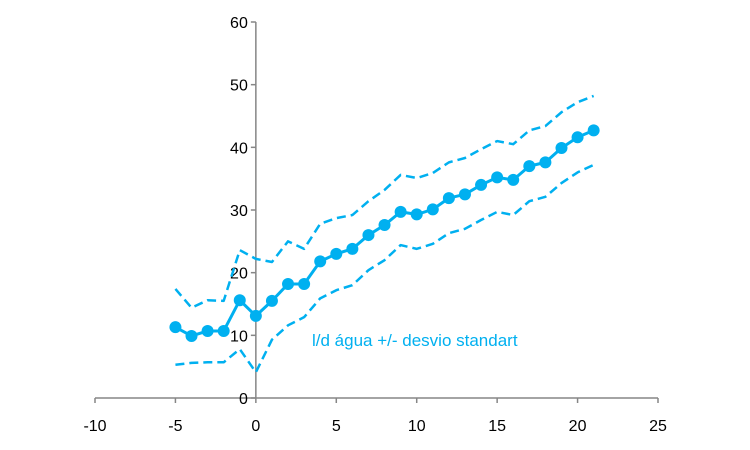 This screenshot has height=450, width=750. I want to click on y-tick-label: 30, so click(239, 211).